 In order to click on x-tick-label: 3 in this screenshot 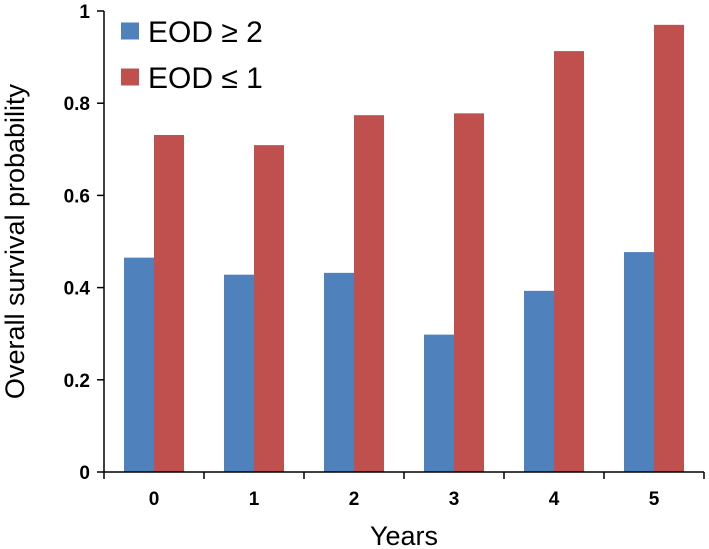, I will do `click(454, 499)`.